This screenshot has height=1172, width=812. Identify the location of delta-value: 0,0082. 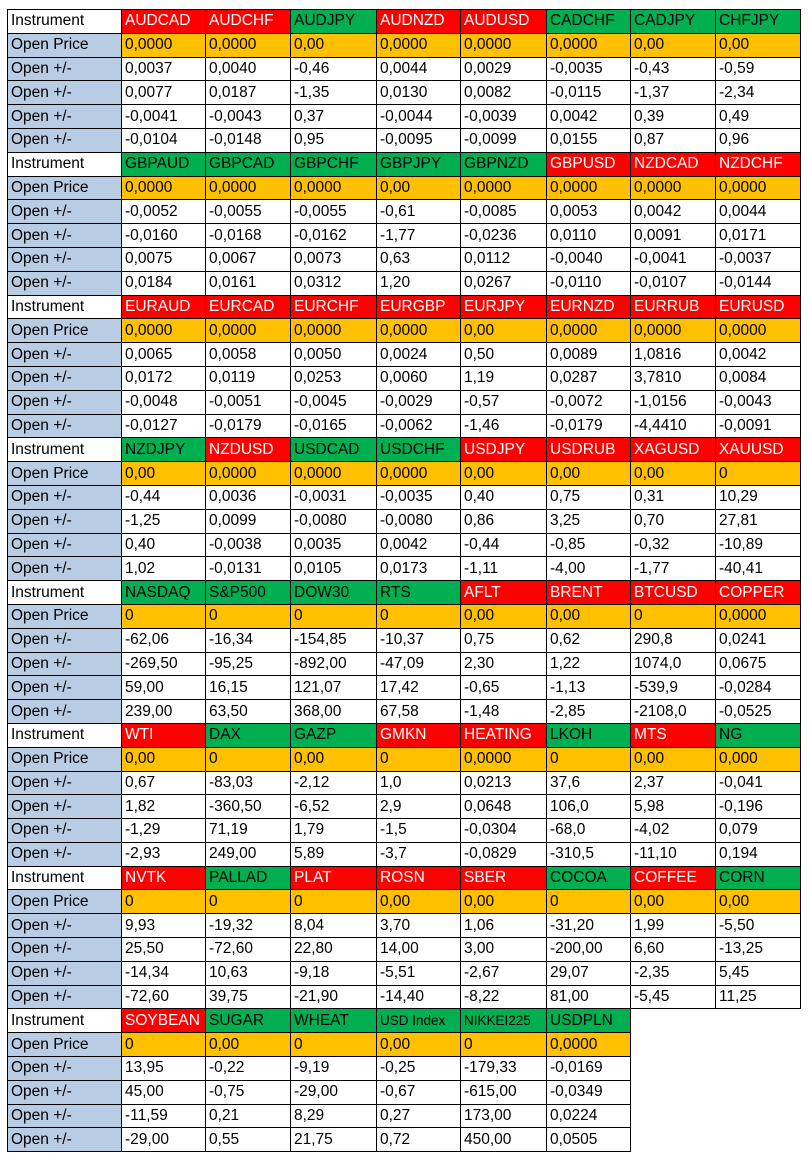
(503, 93).